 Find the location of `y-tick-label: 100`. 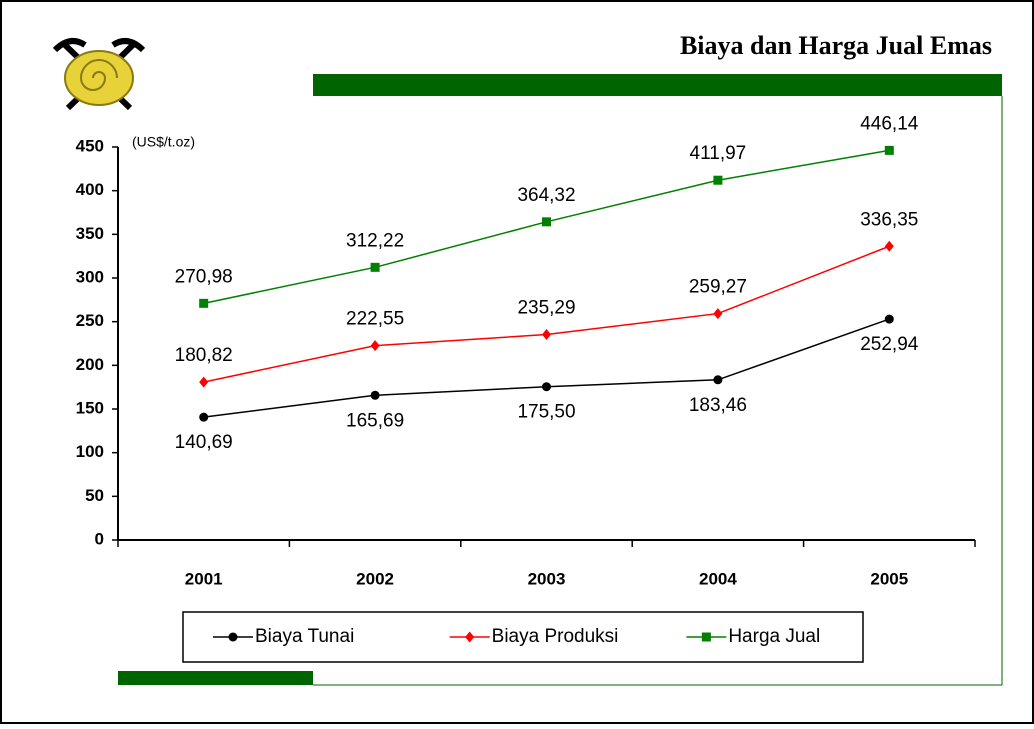

y-tick-label: 100 is located at coordinates (90, 451).